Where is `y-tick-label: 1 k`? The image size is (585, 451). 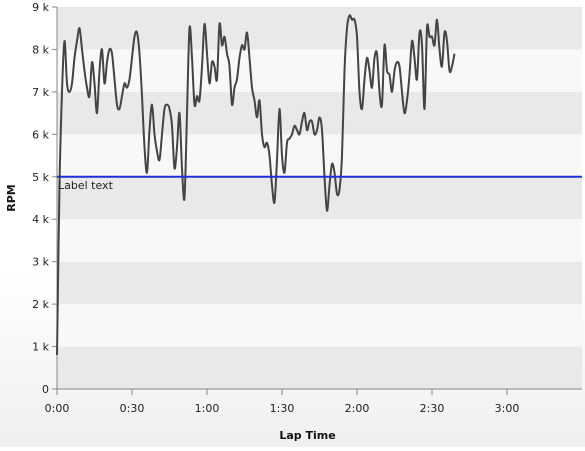 y-tick-label: 1 k is located at coordinates (40, 347).